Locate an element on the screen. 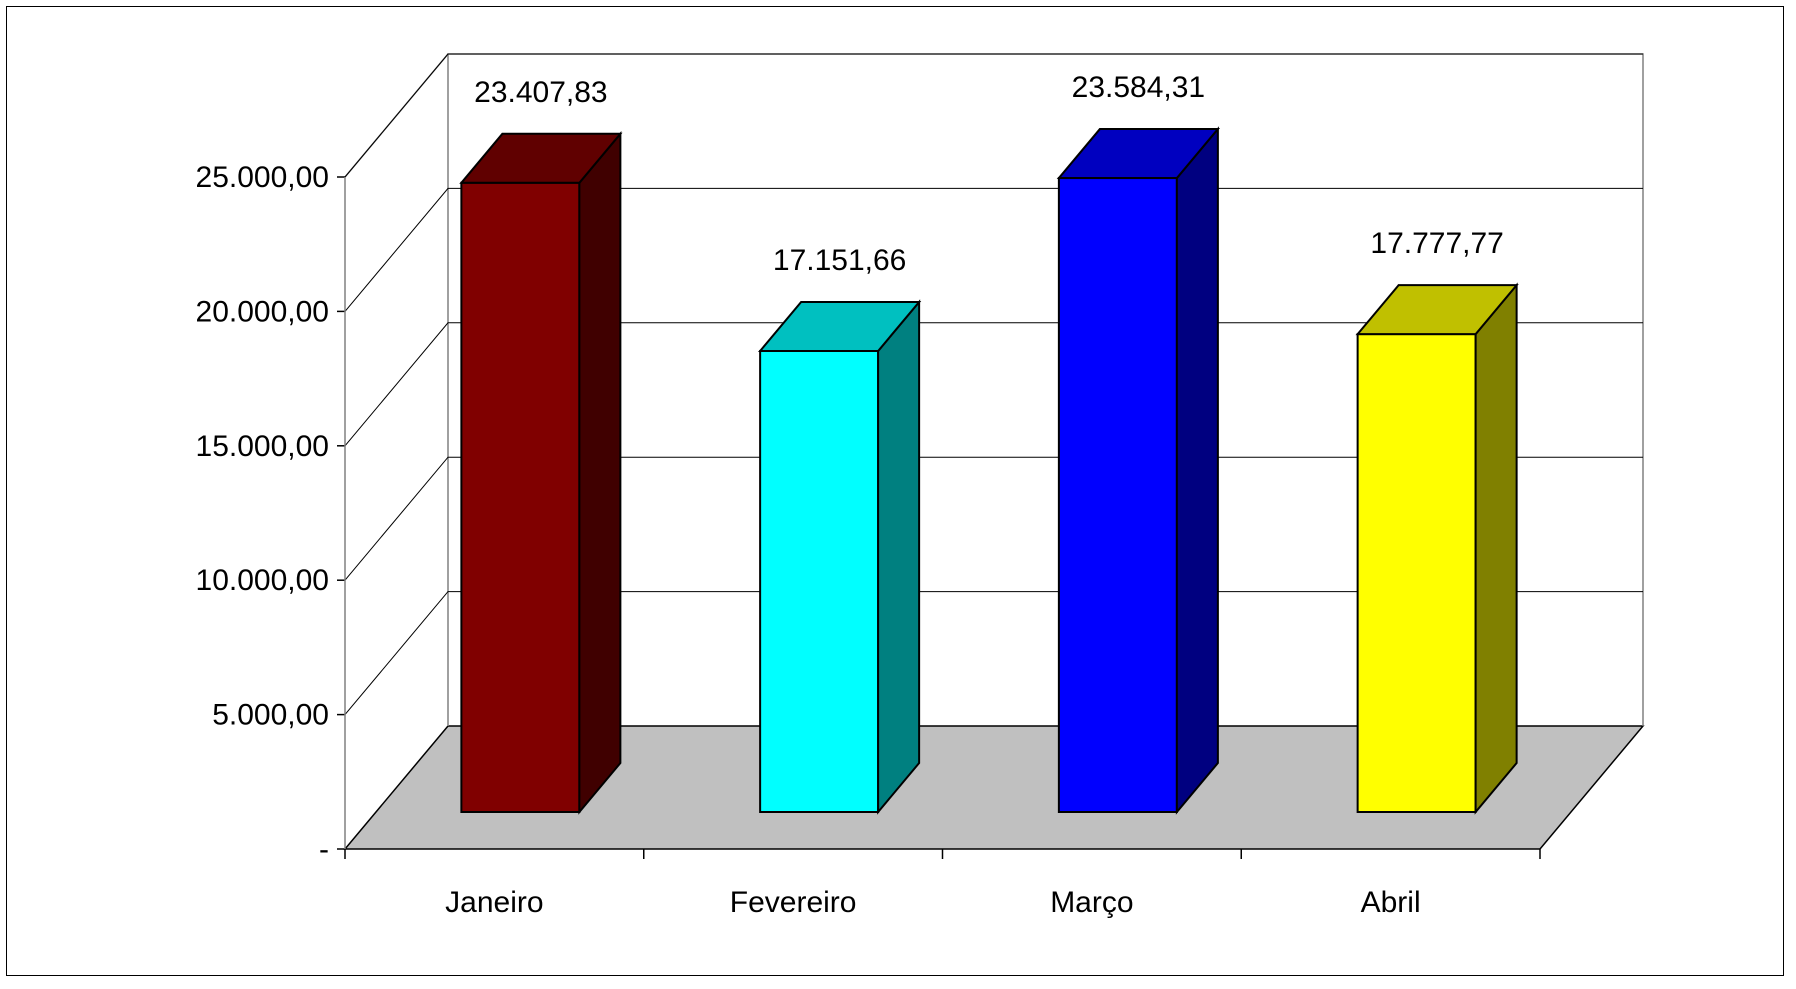  data-label: 17.151,66 is located at coordinates (839, 260).